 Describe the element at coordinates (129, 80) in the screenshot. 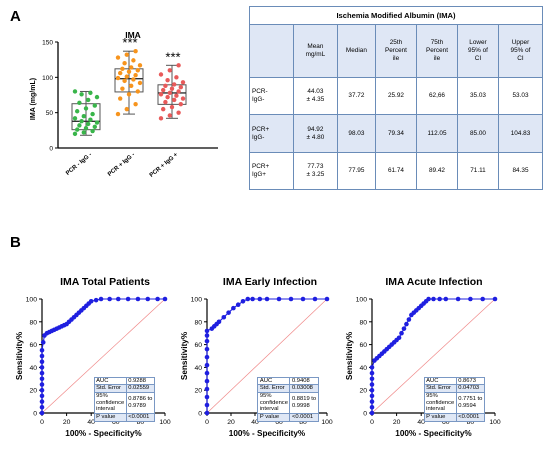

I see `box-rect` at that location.